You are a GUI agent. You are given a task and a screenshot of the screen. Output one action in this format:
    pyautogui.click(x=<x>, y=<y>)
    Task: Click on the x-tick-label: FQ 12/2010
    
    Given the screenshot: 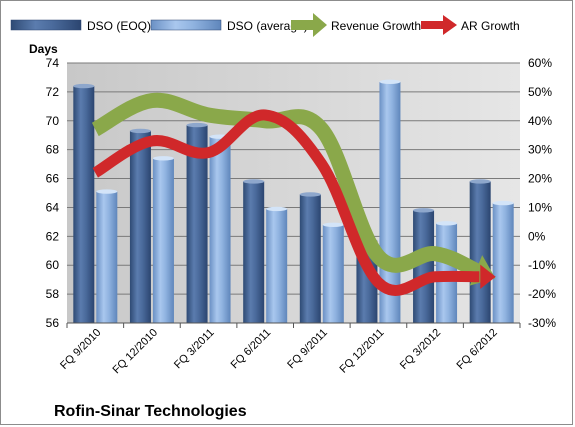 What is the action you would take?
    pyautogui.click(x=135, y=352)
    